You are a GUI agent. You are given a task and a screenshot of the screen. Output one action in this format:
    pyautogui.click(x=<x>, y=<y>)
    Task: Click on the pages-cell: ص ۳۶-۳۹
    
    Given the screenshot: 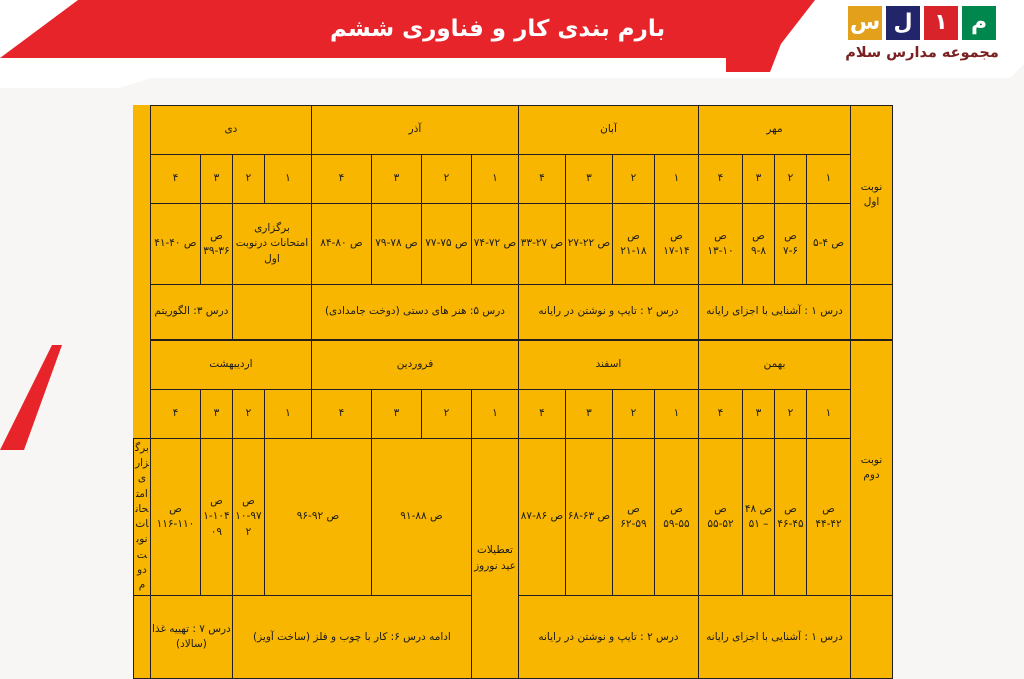 What is the action you would take?
    pyautogui.click(x=216, y=244)
    